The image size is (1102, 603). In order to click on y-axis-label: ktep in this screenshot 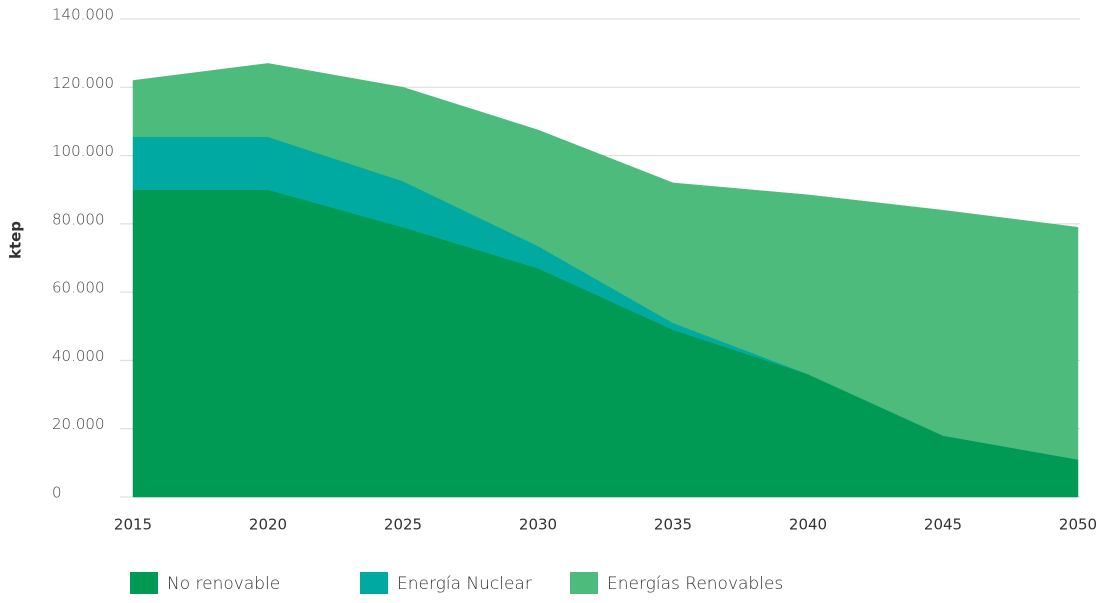, I will do `click(16, 240)`.